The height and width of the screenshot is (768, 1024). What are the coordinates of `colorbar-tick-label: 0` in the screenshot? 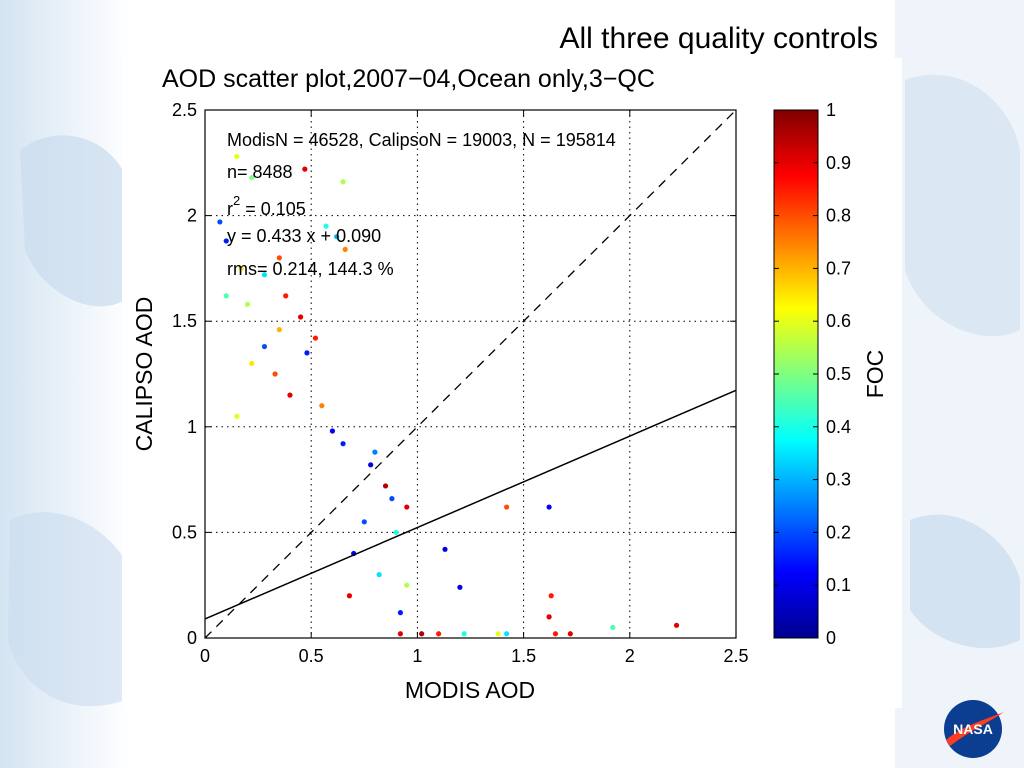 It's located at (831, 638).